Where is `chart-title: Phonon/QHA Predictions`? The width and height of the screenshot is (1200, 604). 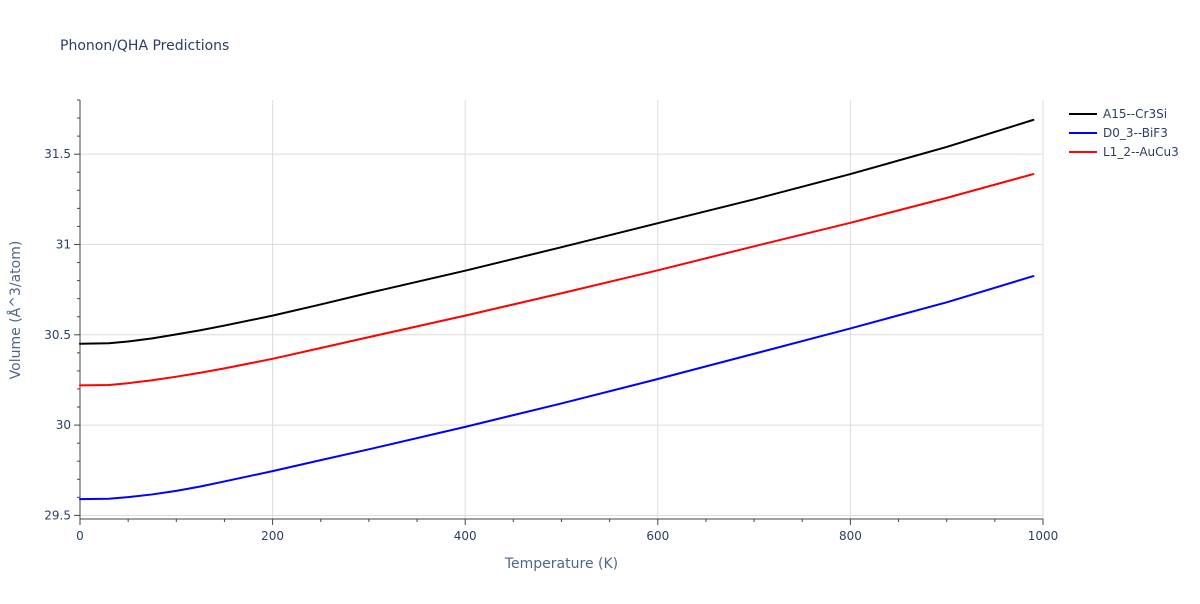 chart-title: Phonon/QHA Predictions is located at coordinates (144, 46).